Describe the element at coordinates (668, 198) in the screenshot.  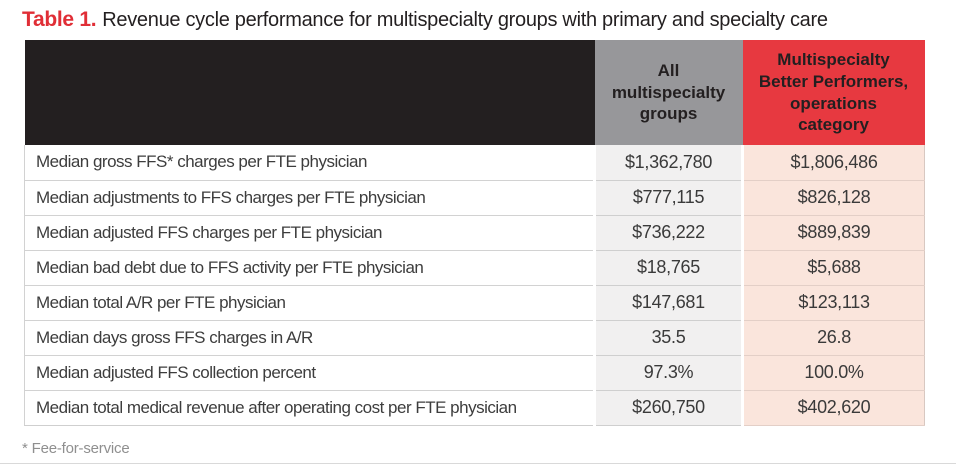
I see `value-all-groups: $777,115` at that location.